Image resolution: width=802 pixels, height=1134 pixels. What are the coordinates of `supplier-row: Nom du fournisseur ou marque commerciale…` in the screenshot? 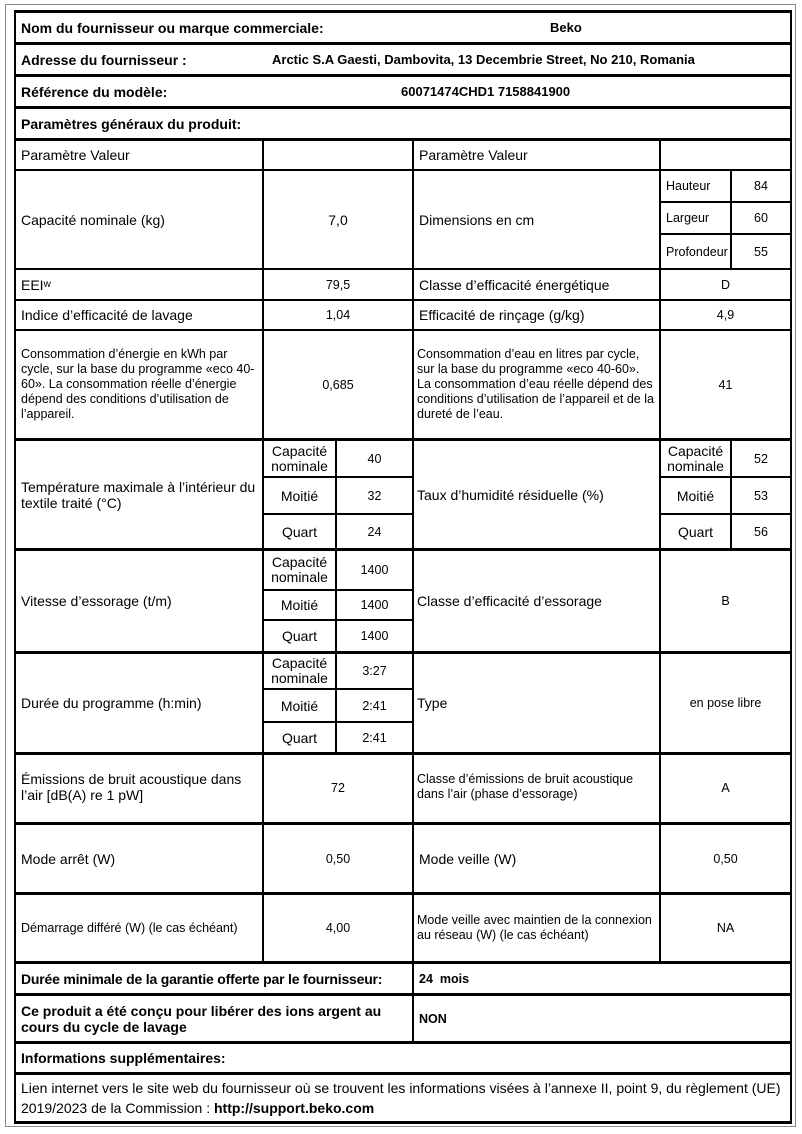 It's located at (404, 29).